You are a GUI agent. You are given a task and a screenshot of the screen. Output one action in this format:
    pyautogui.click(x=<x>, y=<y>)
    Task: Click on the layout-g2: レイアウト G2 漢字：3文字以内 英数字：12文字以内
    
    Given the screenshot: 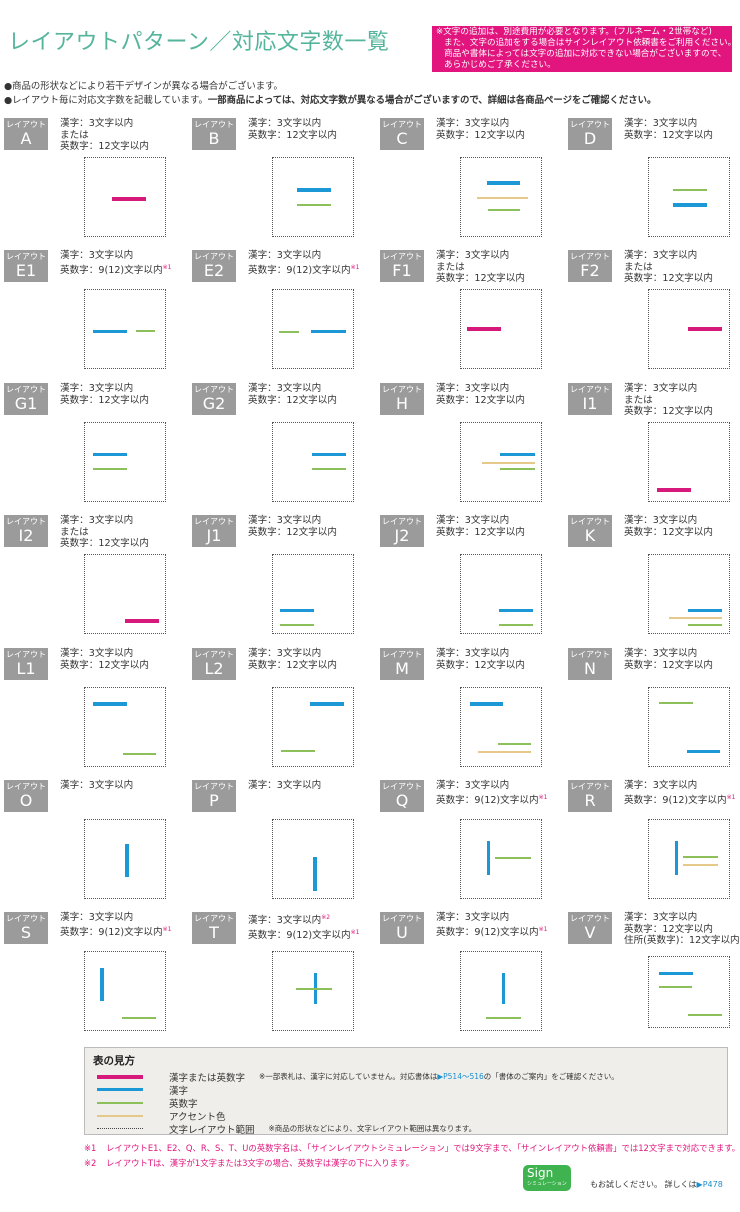 What is the action you would take?
    pyautogui.click(x=286, y=448)
    